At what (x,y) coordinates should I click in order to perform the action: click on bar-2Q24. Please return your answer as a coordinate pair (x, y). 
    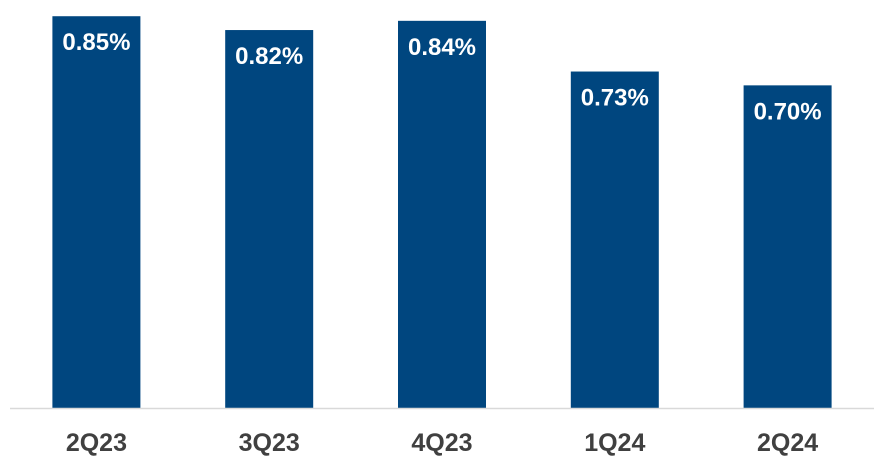
    Looking at the image, I should click on (787, 246).